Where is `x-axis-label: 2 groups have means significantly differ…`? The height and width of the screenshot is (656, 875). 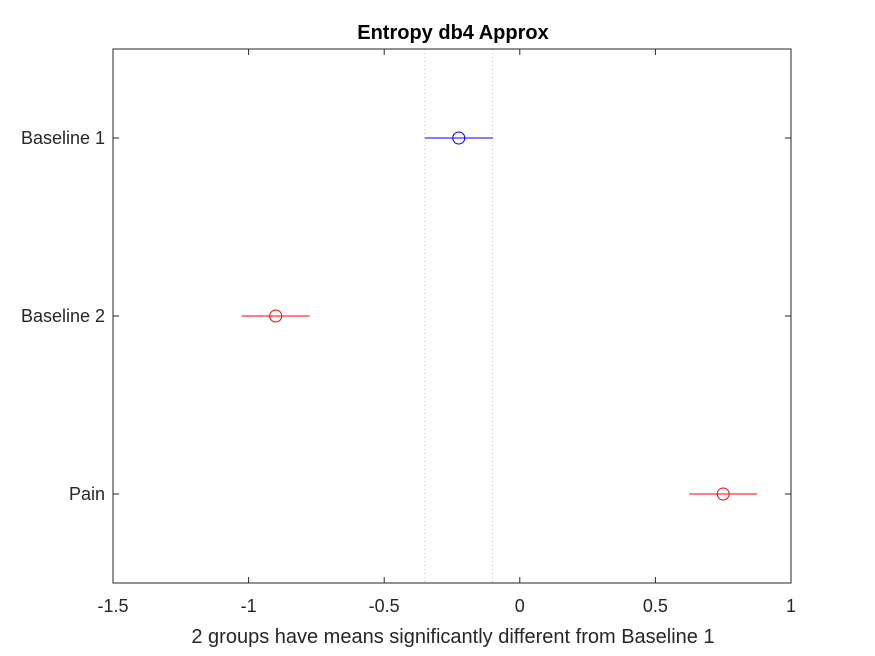
x-axis-label: 2 groups have means significantly differ… is located at coordinates (452, 637).